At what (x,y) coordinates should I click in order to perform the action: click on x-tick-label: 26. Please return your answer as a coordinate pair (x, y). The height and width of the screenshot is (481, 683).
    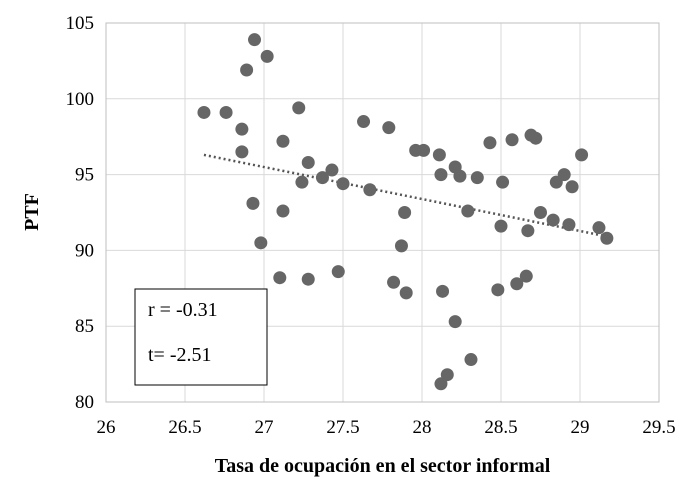
    Looking at the image, I should click on (106, 427).